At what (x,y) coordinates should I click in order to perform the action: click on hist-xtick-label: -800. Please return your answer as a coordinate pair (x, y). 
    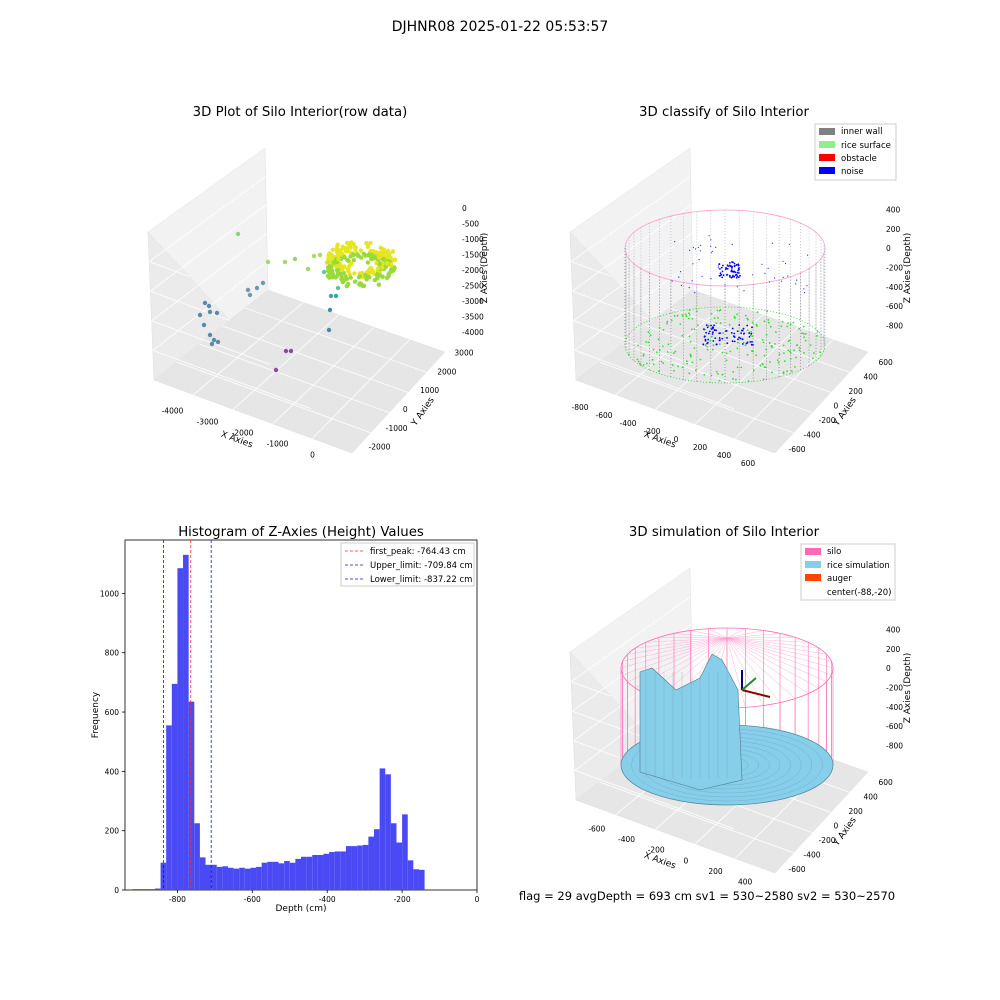
    Looking at the image, I should click on (177, 899).